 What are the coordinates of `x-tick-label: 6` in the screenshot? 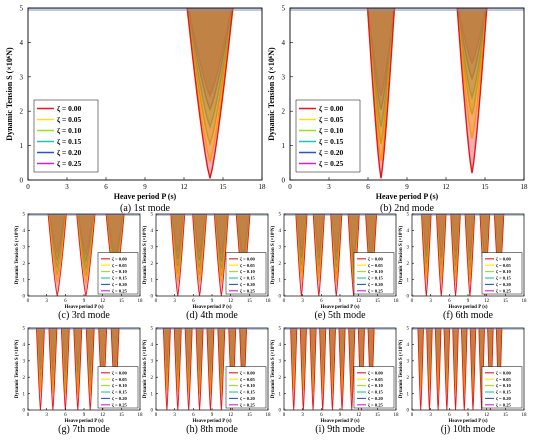 It's located at (65, 415).